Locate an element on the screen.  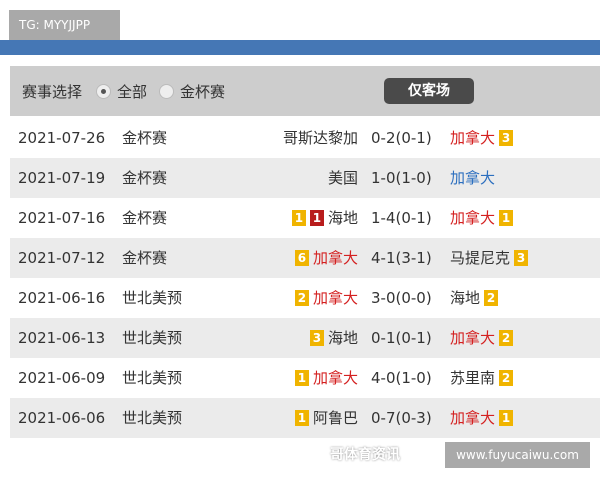
away-team: 加拿大 2 is located at coordinates (482, 338).